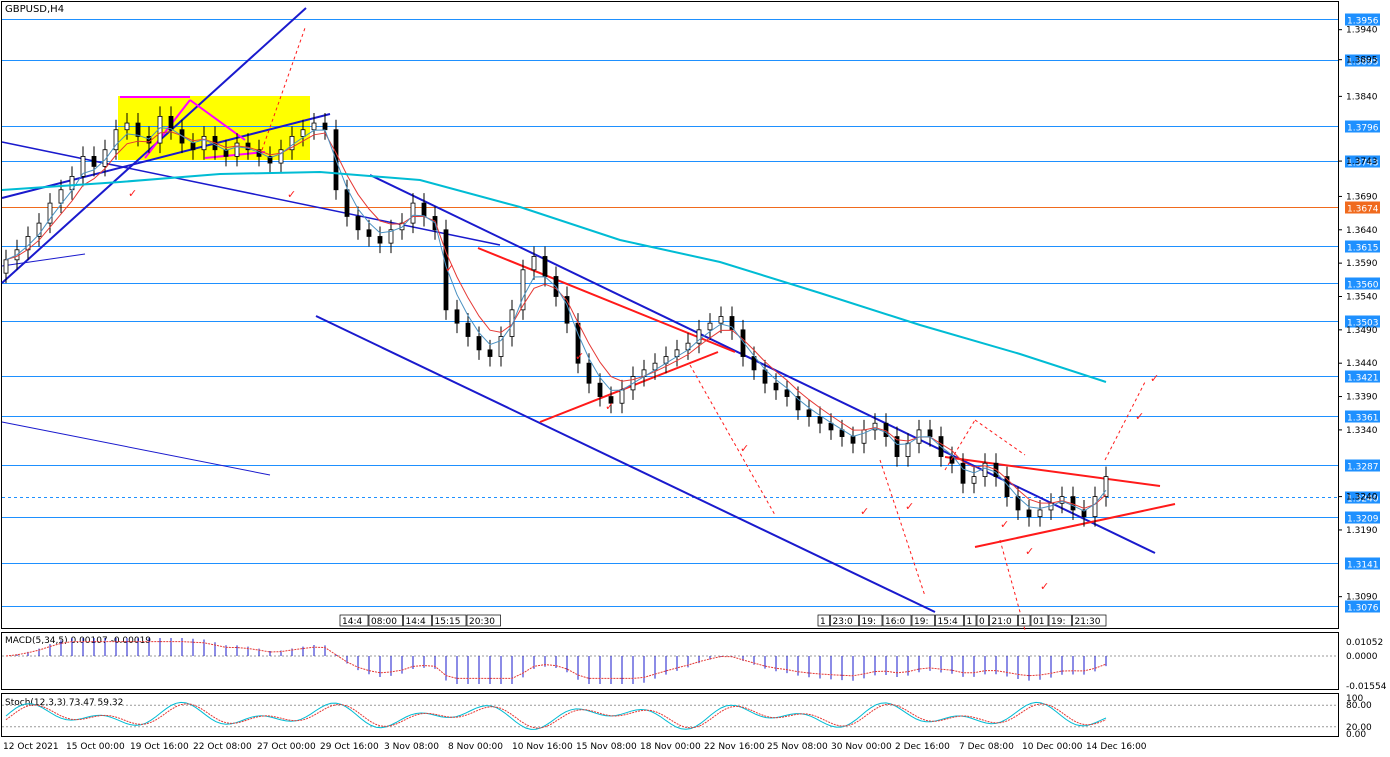  I want to click on price-level-label: 1.3796, so click(1363, 129).